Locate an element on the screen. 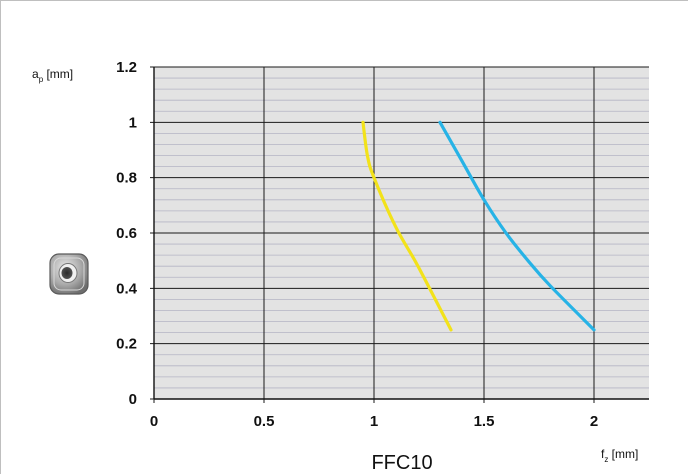  x-tick-label: 1.5 is located at coordinates (484, 421).